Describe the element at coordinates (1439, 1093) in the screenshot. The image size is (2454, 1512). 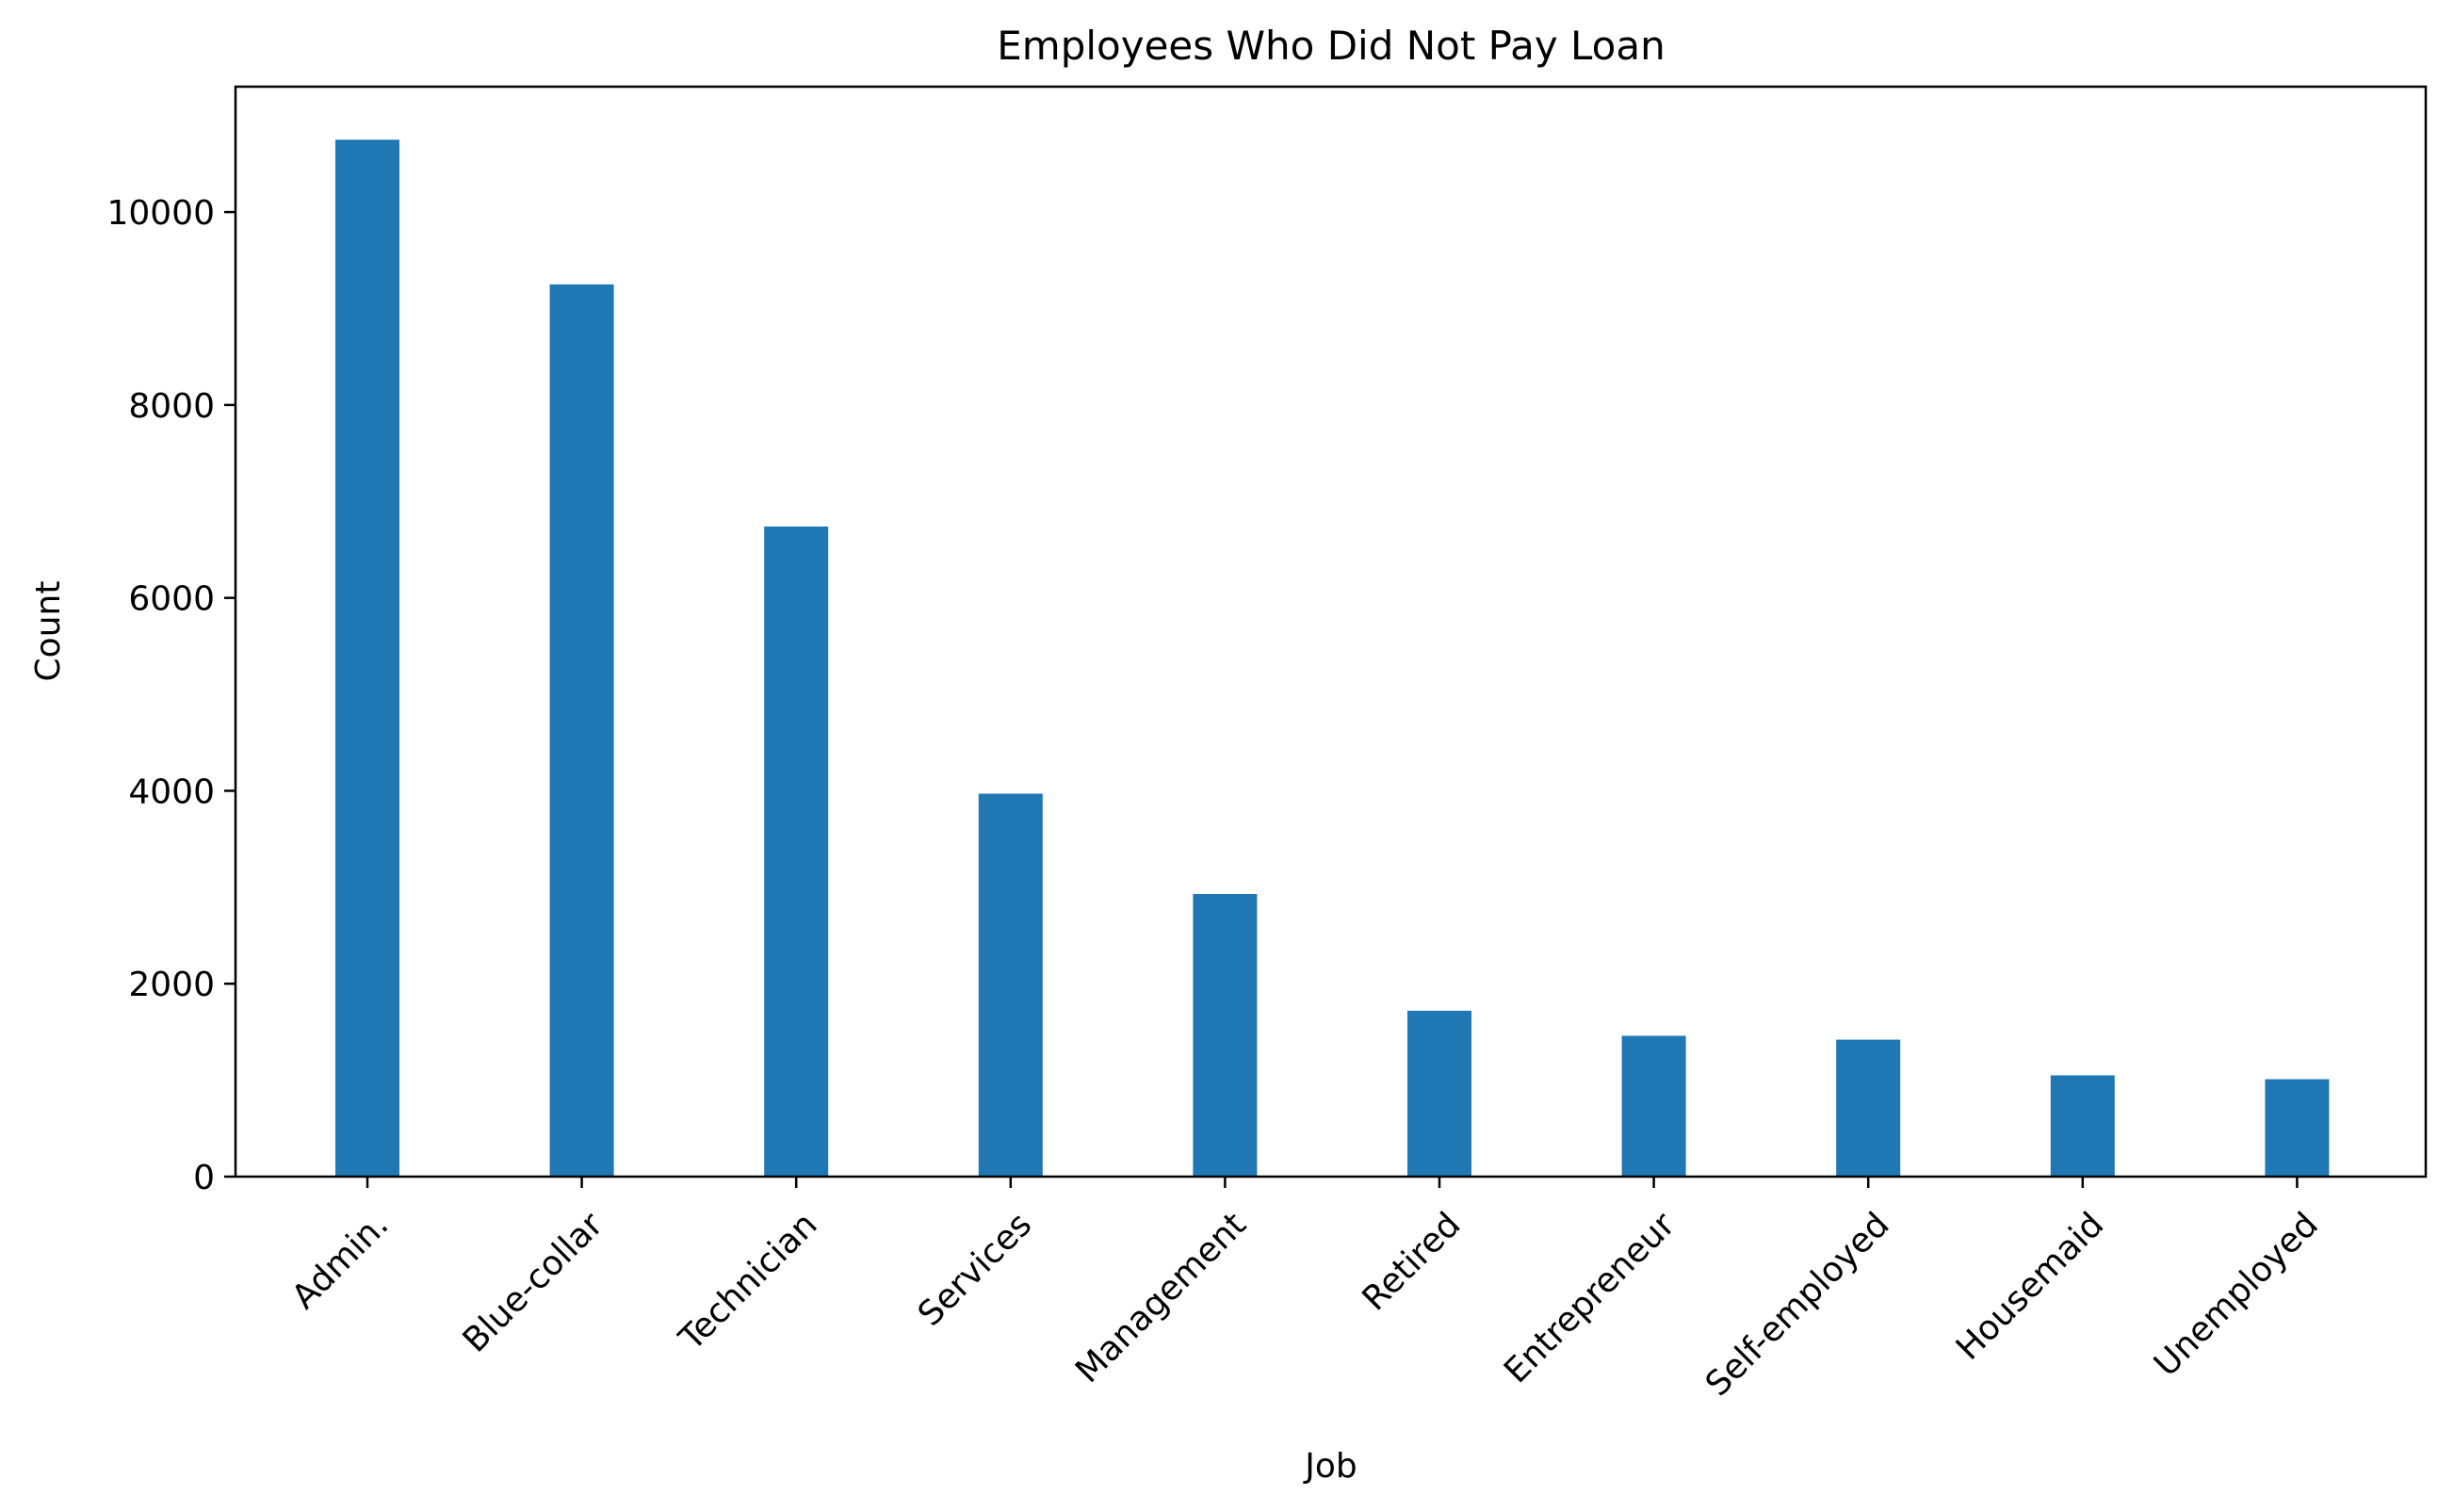
I see `bar-retired` at that location.